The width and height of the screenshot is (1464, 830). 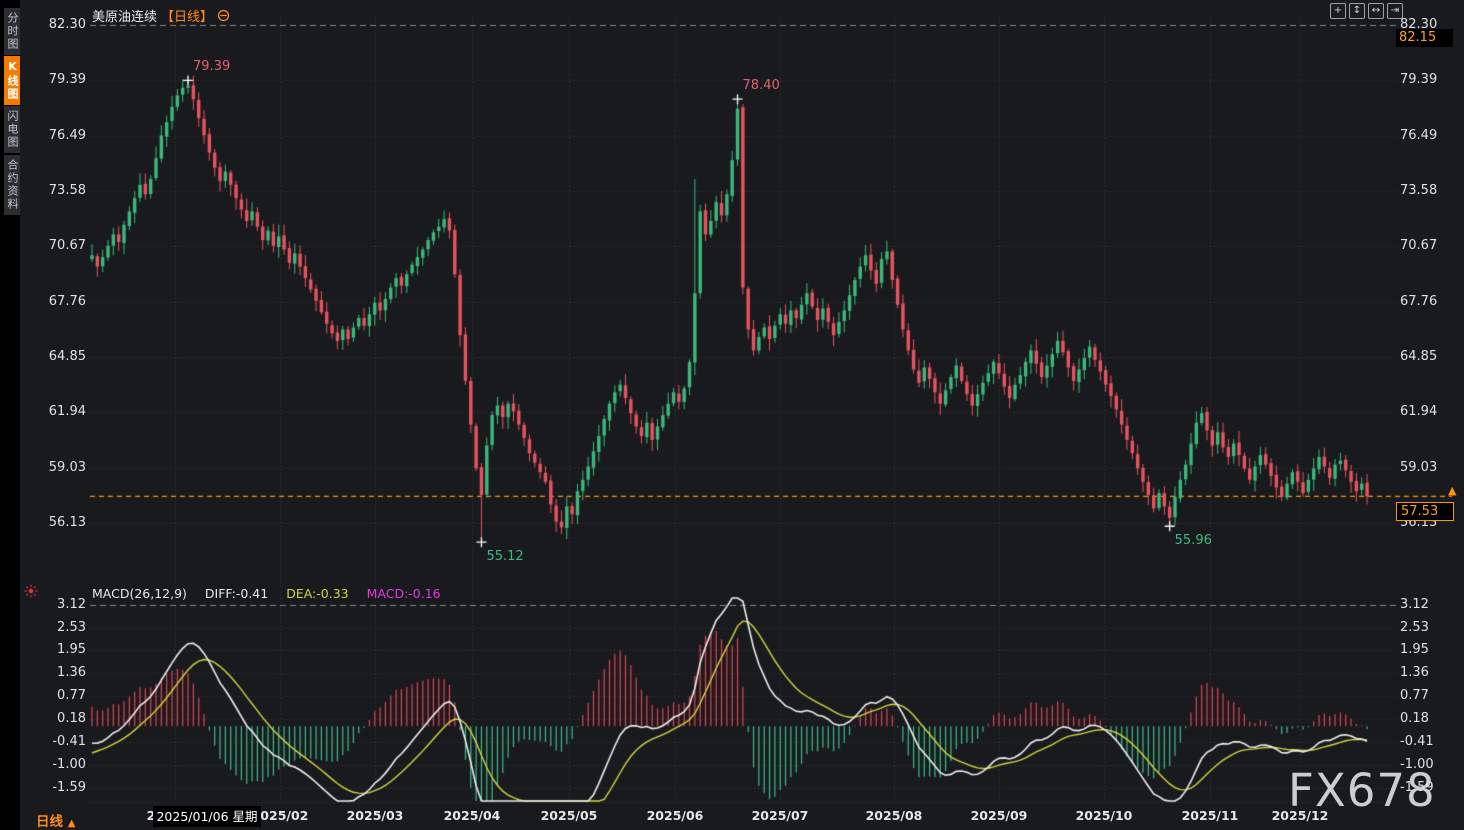 I want to click on price-tick-right: 64.85, so click(x=1419, y=357).